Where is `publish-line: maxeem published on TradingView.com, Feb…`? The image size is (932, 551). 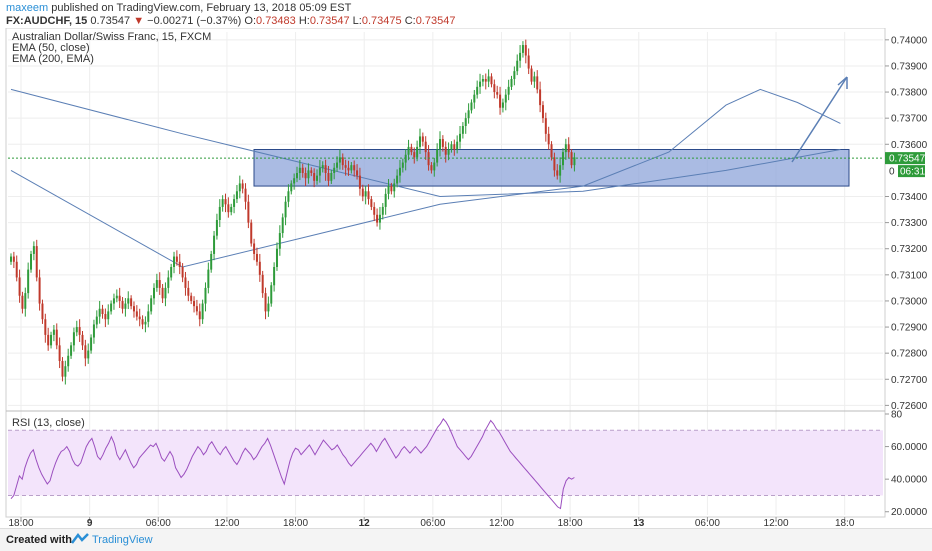
publish-line: maxeem published on TradingView.com, Feb… is located at coordinates (178, 8).